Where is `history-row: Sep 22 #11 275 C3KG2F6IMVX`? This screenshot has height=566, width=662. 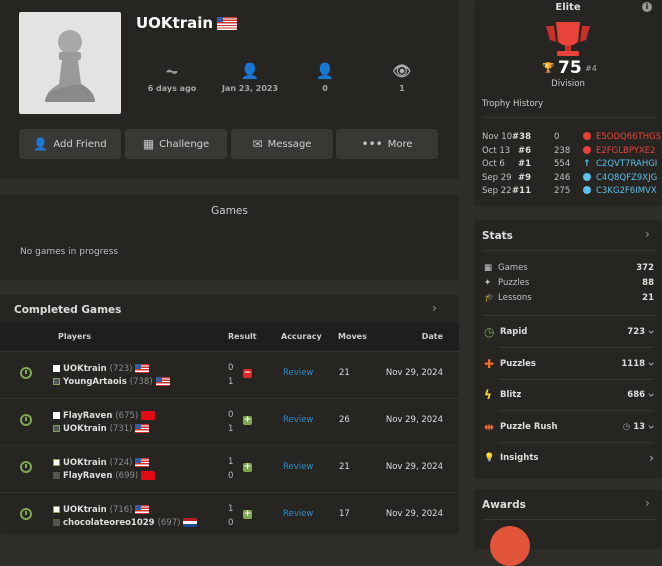 history-row: Sep 22 #11 275 C3KG2F6IMVX is located at coordinates (569, 192).